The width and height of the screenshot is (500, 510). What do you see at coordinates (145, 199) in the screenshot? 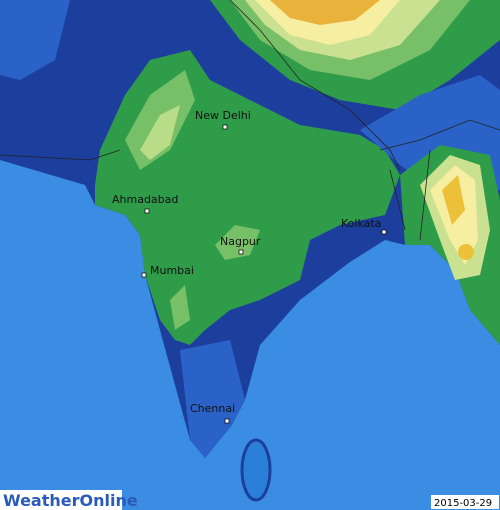
I see `city-label: Ahmadabad` at bounding box center [145, 199].